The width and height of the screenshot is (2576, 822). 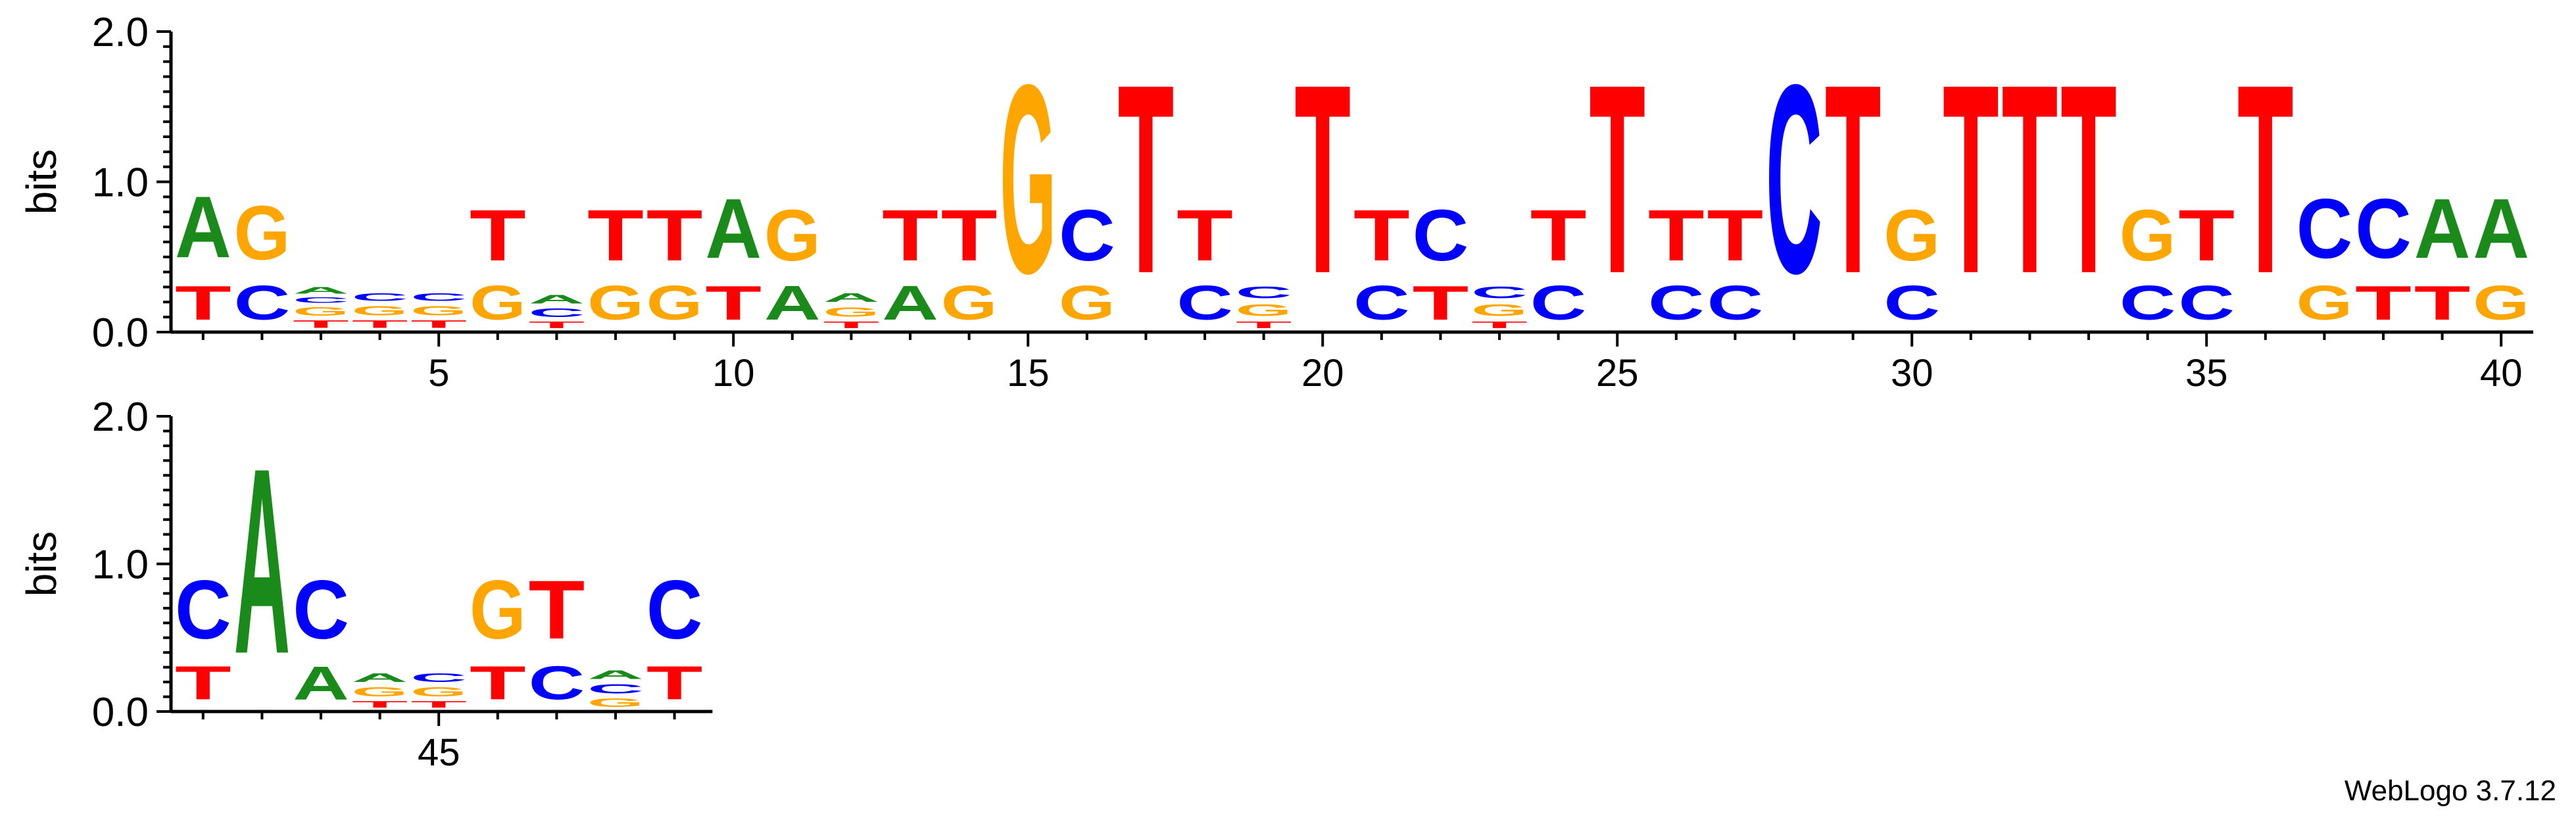 What do you see at coordinates (439, 752) in the screenshot?
I see `x-tick-label: 45` at bounding box center [439, 752].